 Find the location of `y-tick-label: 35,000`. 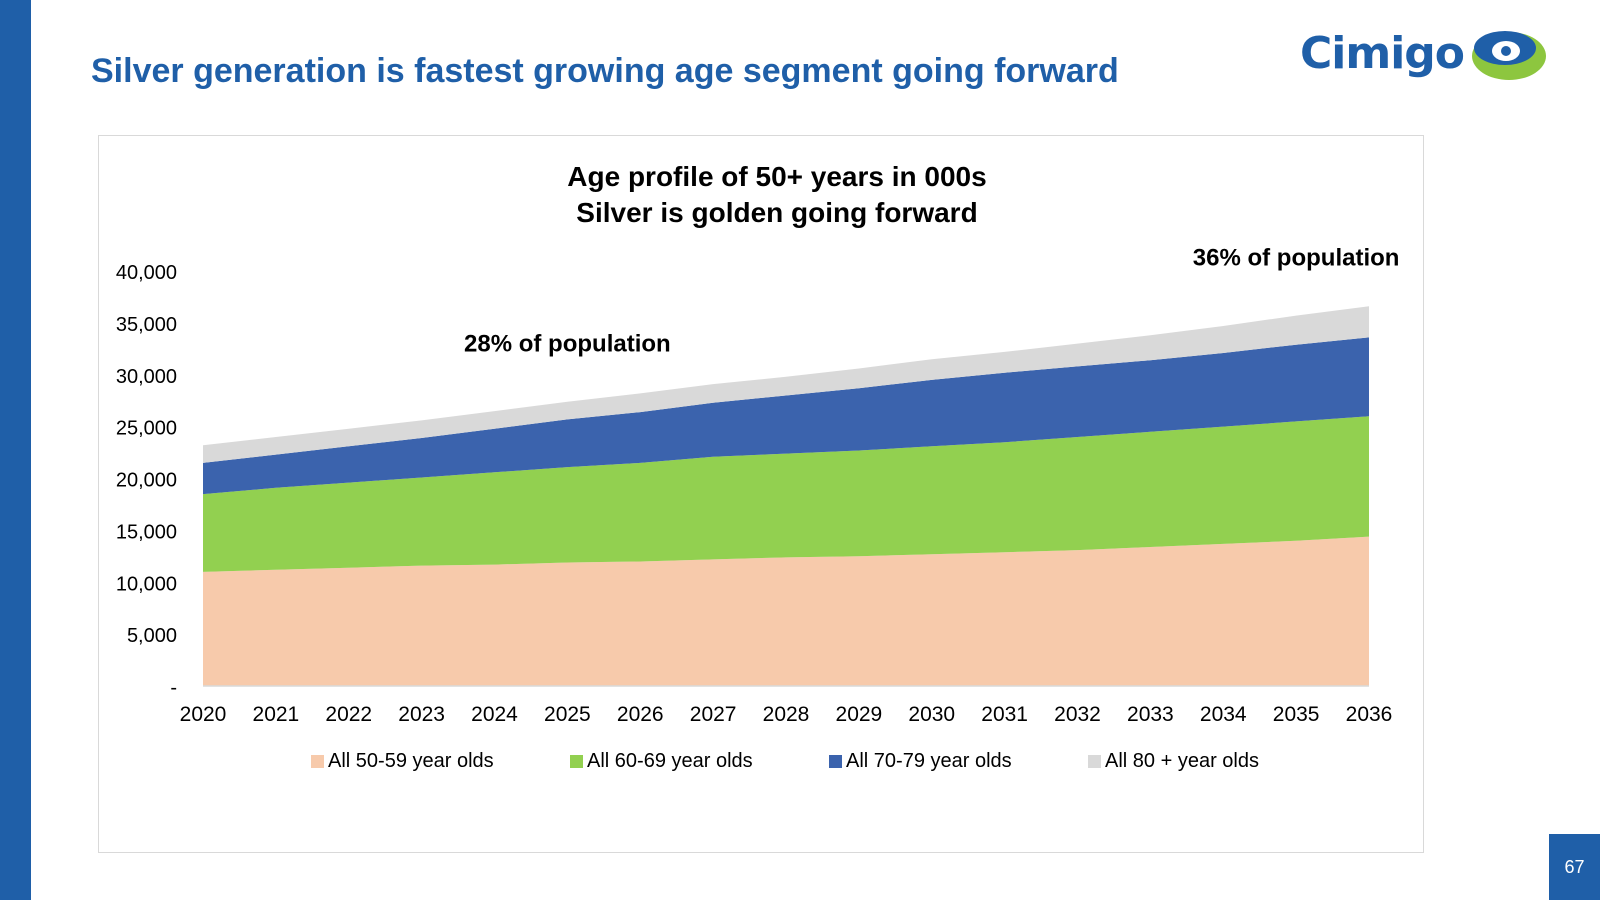

y-tick-label: 35,000 is located at coordinates (146, 325).